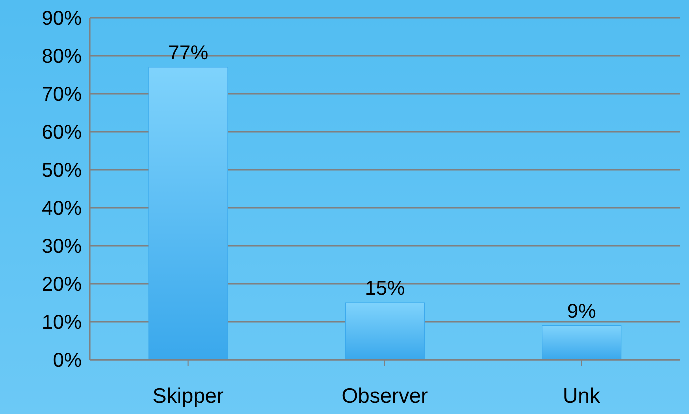 This screenshot has width=689, height=414. What do you see at coordinates (385, 289) in the screenshot?
I see `data-label: 15%` at bounding box center [385, 289].